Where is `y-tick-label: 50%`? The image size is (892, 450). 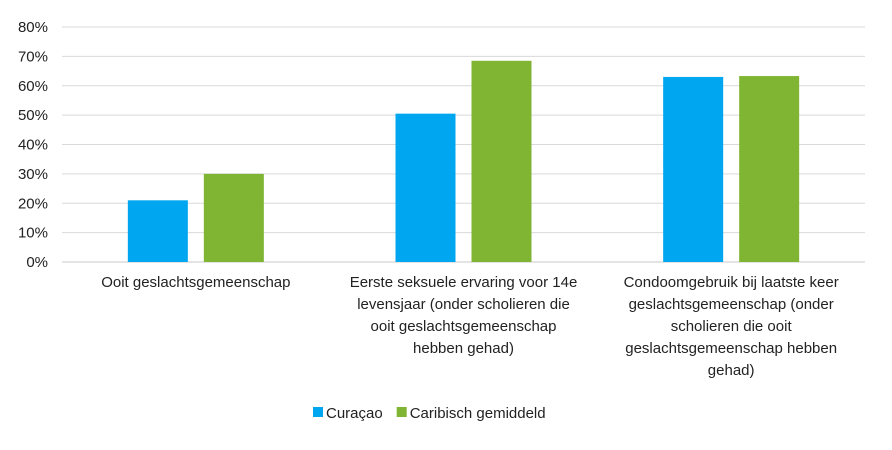 y-tick-label: 50% is located at coordinates (33, 115).